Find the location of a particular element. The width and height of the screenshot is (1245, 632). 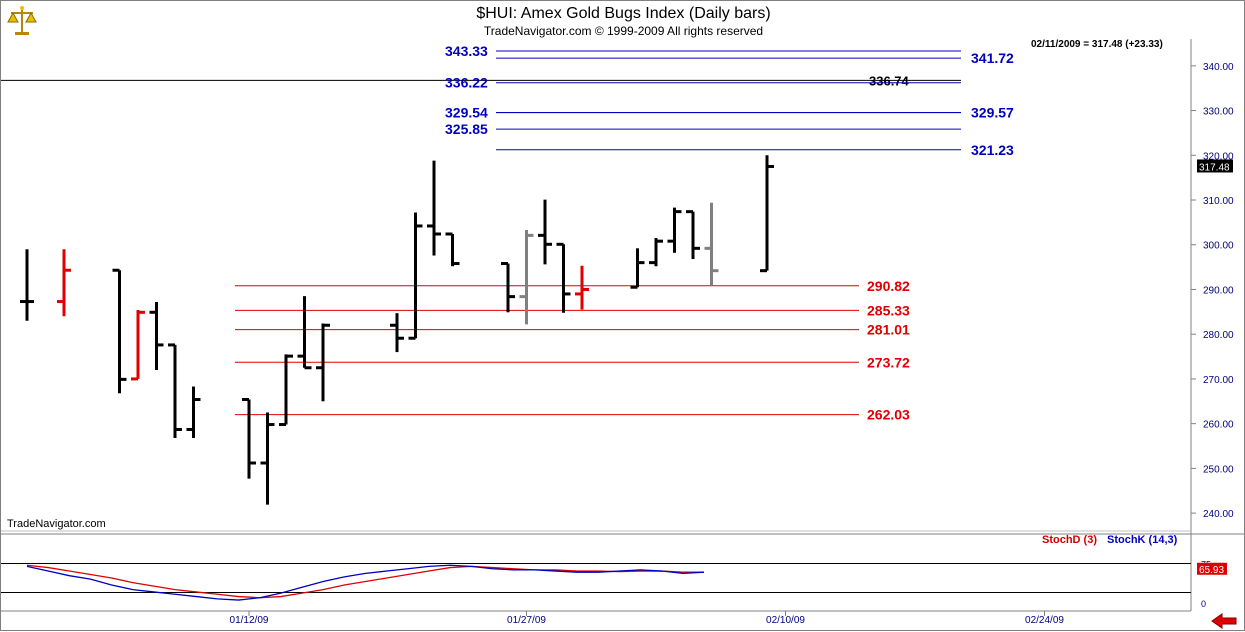

x-tick-label: 01/27/09 is located at coordinates (526, 620).